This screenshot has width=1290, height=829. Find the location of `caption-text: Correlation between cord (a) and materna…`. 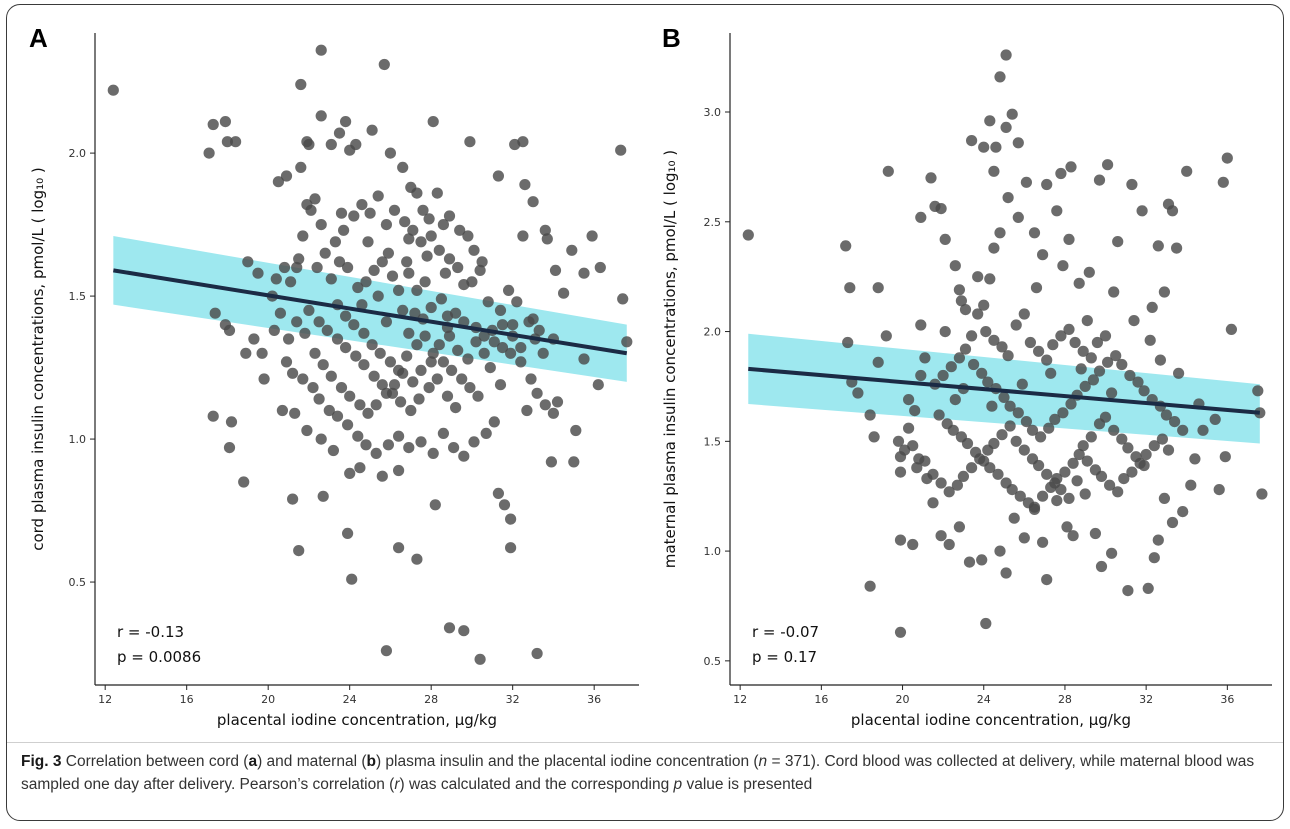

caption-text: Correlation between cord (a) and materna… is located at coordinates (637, 773).